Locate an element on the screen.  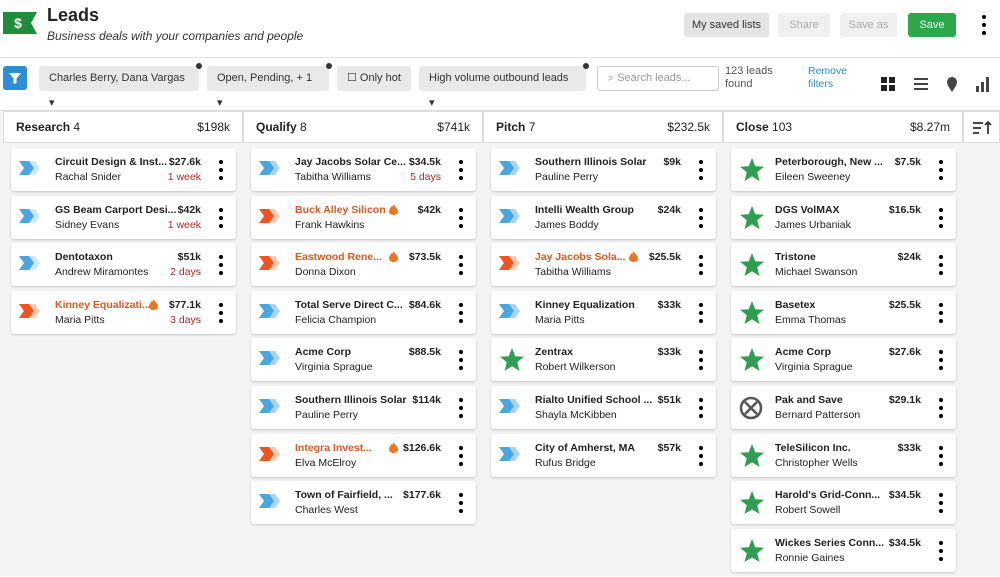
column-header: Pitch 7 $232.5k is located at coordinates (603, 127).